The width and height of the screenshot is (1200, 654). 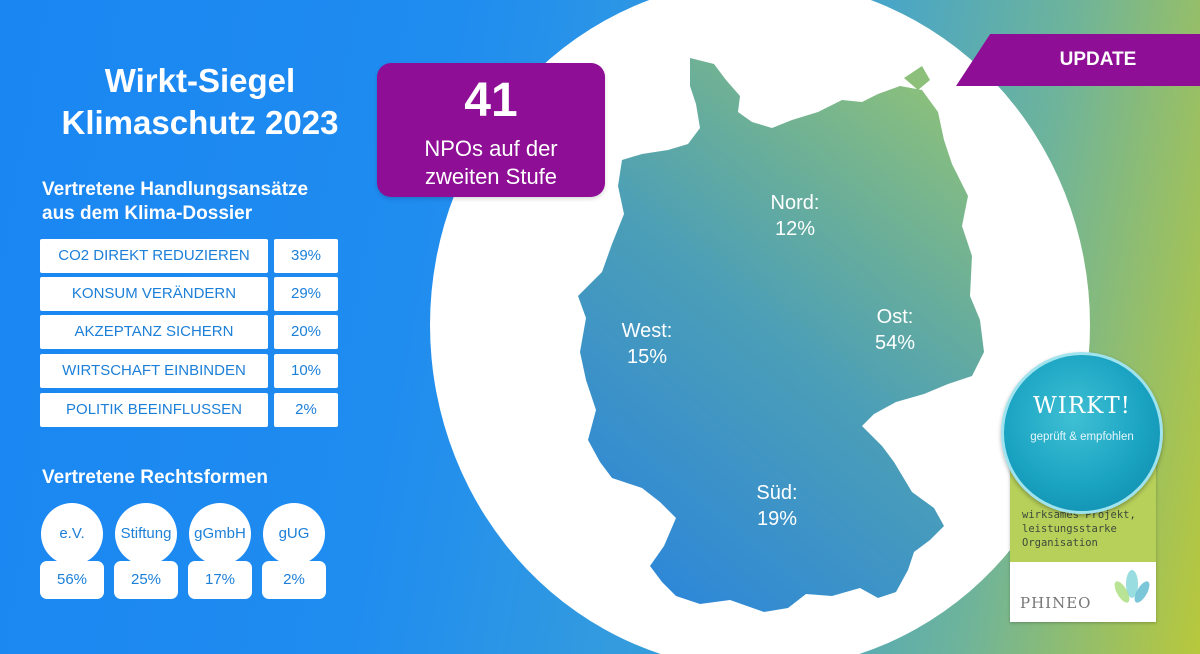 What do you see at coordinates (72, 534) in the screenshot?
I see `legal-form-label: e.V.` at bounding box center [72, 534].